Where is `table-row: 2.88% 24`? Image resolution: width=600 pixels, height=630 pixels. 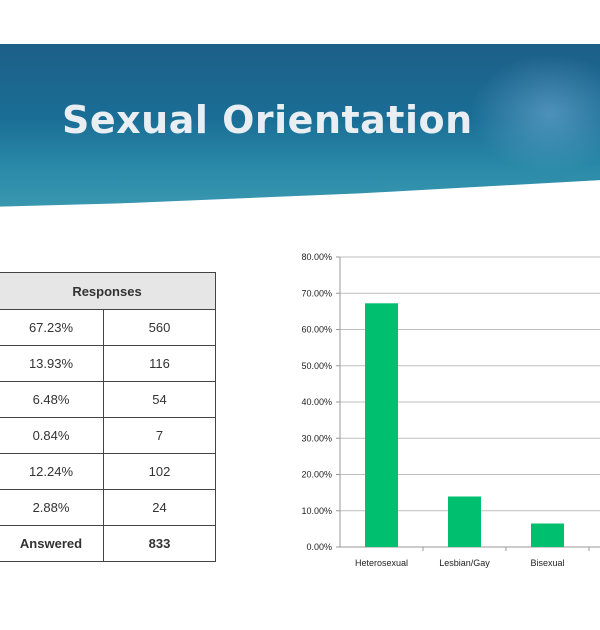
table-row: 2.88% 24 is located at coordinates (108, 507).